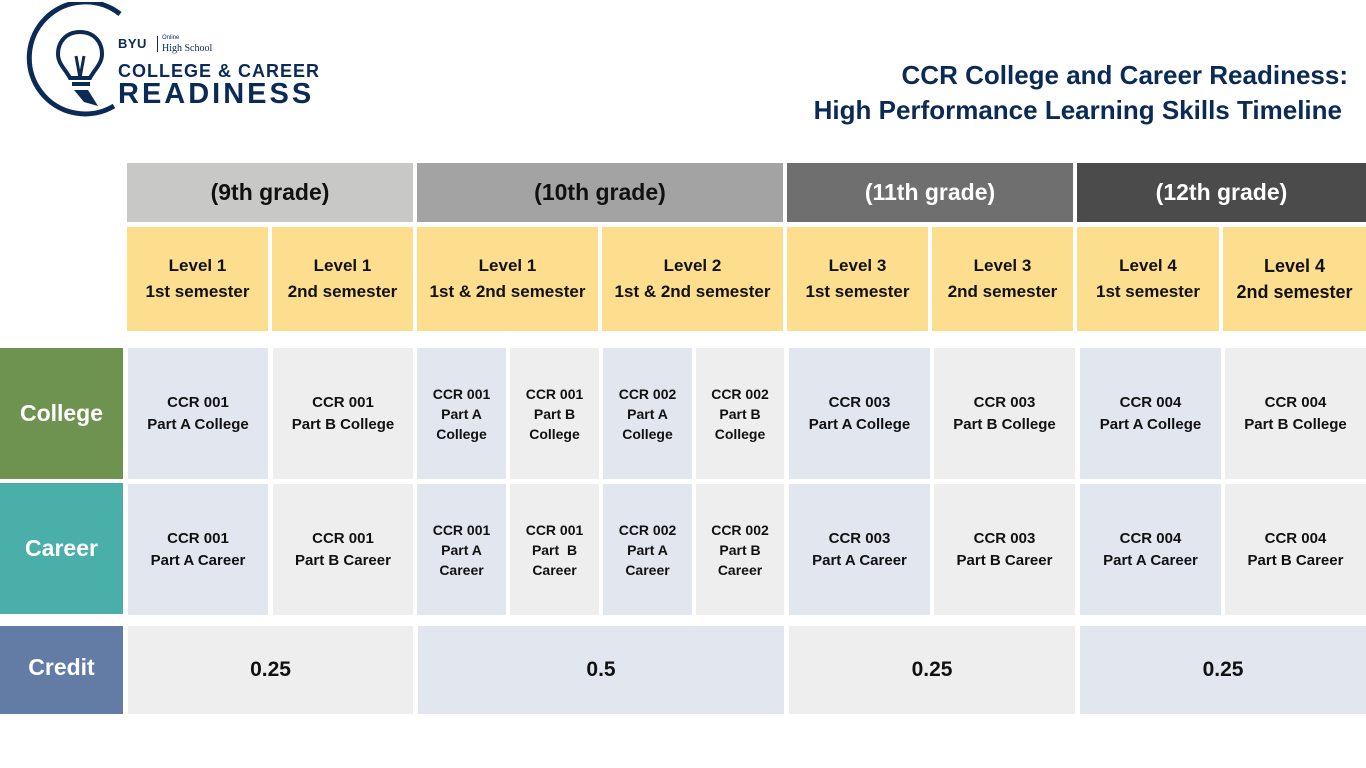 This screenshot has width=1366, height=768. I want to click on logo-line2: READINESS, so click(216, 94).